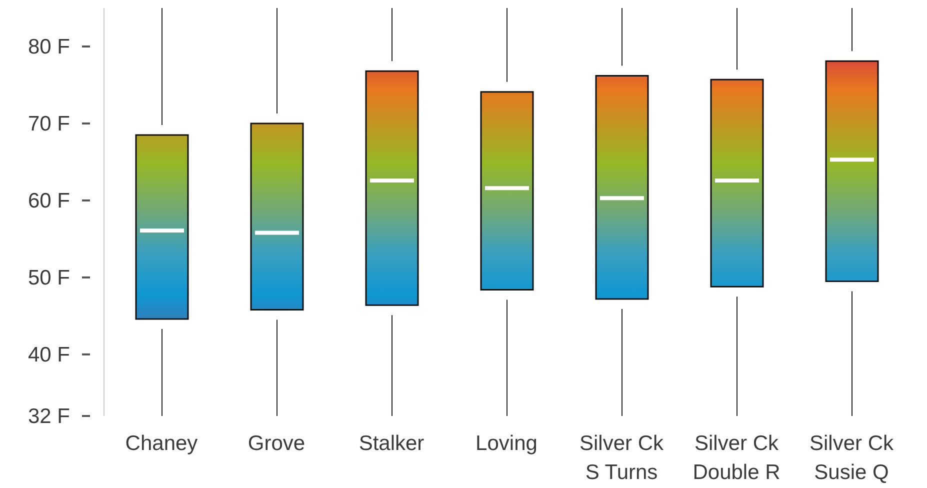 The width and height of the screenshot is (927, 488). Describe the element at coordinates (851, 458) in the screenshot. I see `x-tick-label: Silver Ck Susie Q` at that location.